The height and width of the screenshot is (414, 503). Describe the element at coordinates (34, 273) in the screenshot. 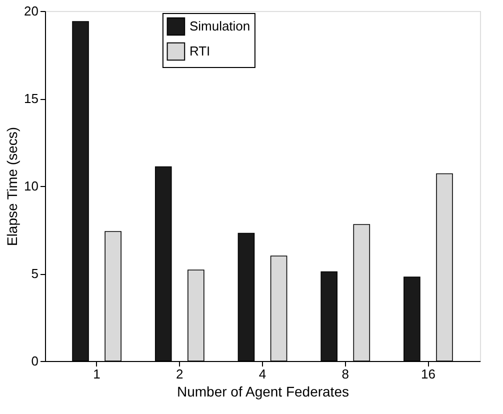

I see `y-tick-label: 5` at that location.